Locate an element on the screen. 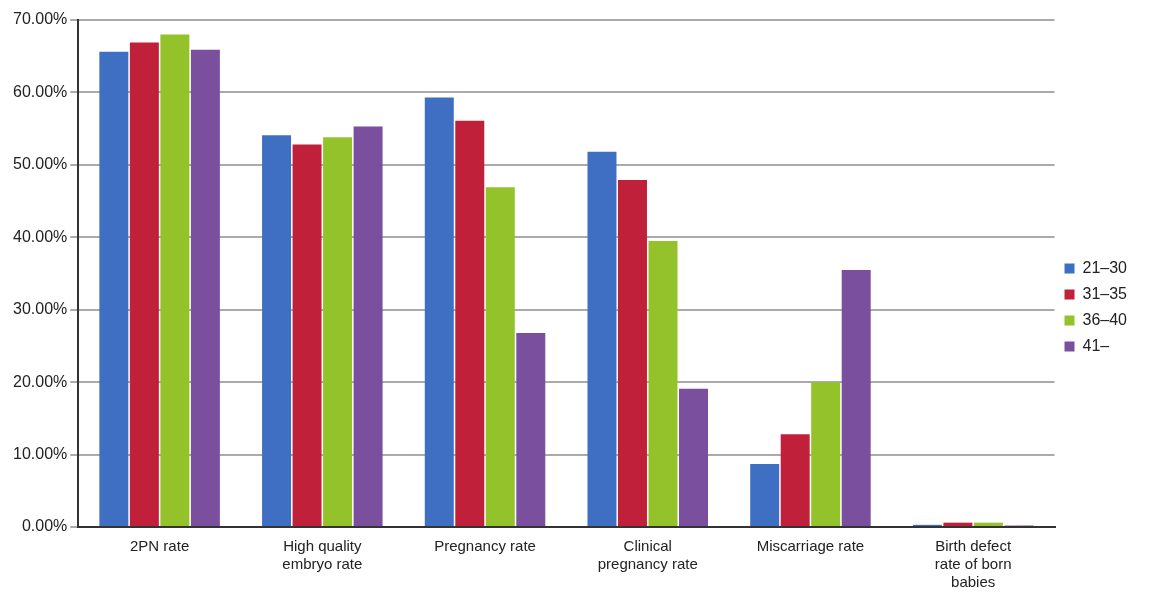  legend-label: 41– is located at coordinates (1096, 345).